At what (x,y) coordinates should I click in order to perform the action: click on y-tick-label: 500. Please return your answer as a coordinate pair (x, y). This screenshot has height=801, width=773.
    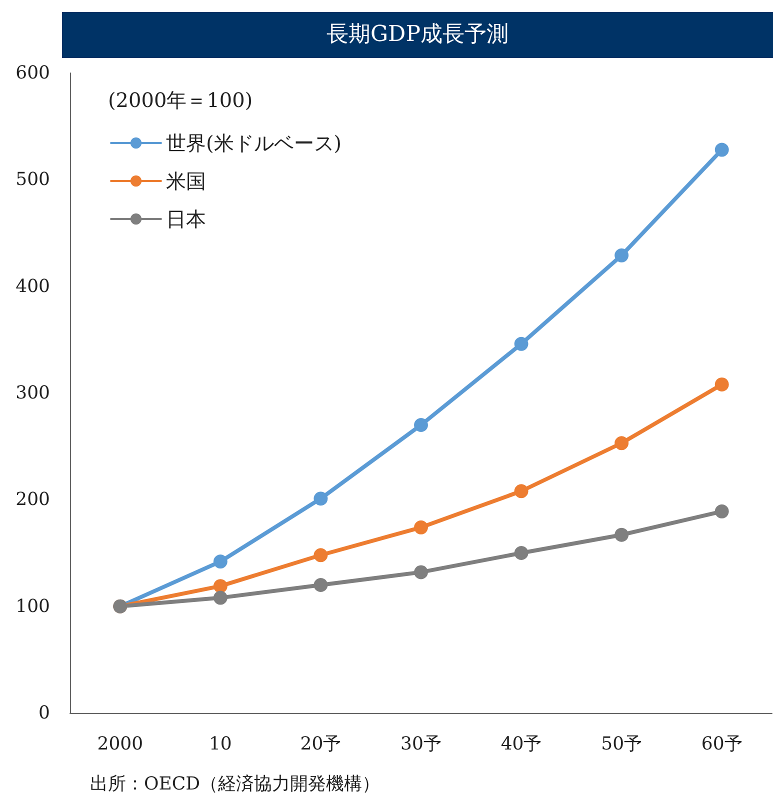
    Looking at the image, I should click on (33, 179).